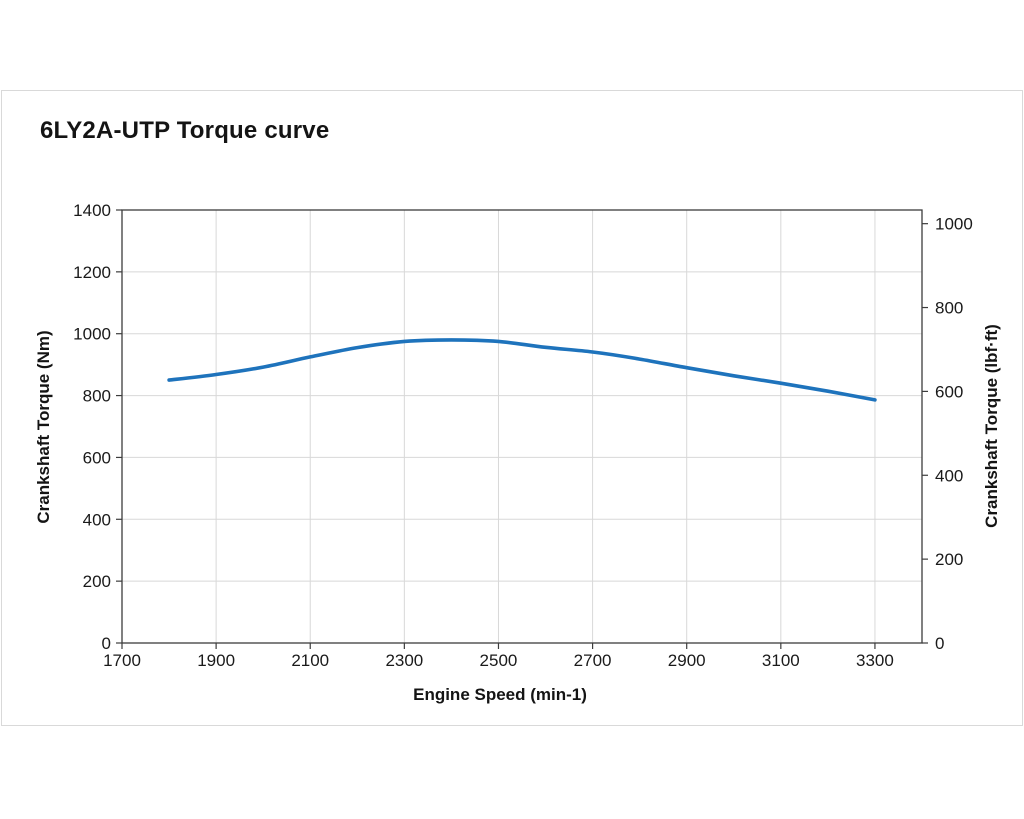 This screenshot has width=1024, height=819. Describe the element at coordinates (97, 457) in the screenshot. I see `y-left-tick-label: 600` at that location.